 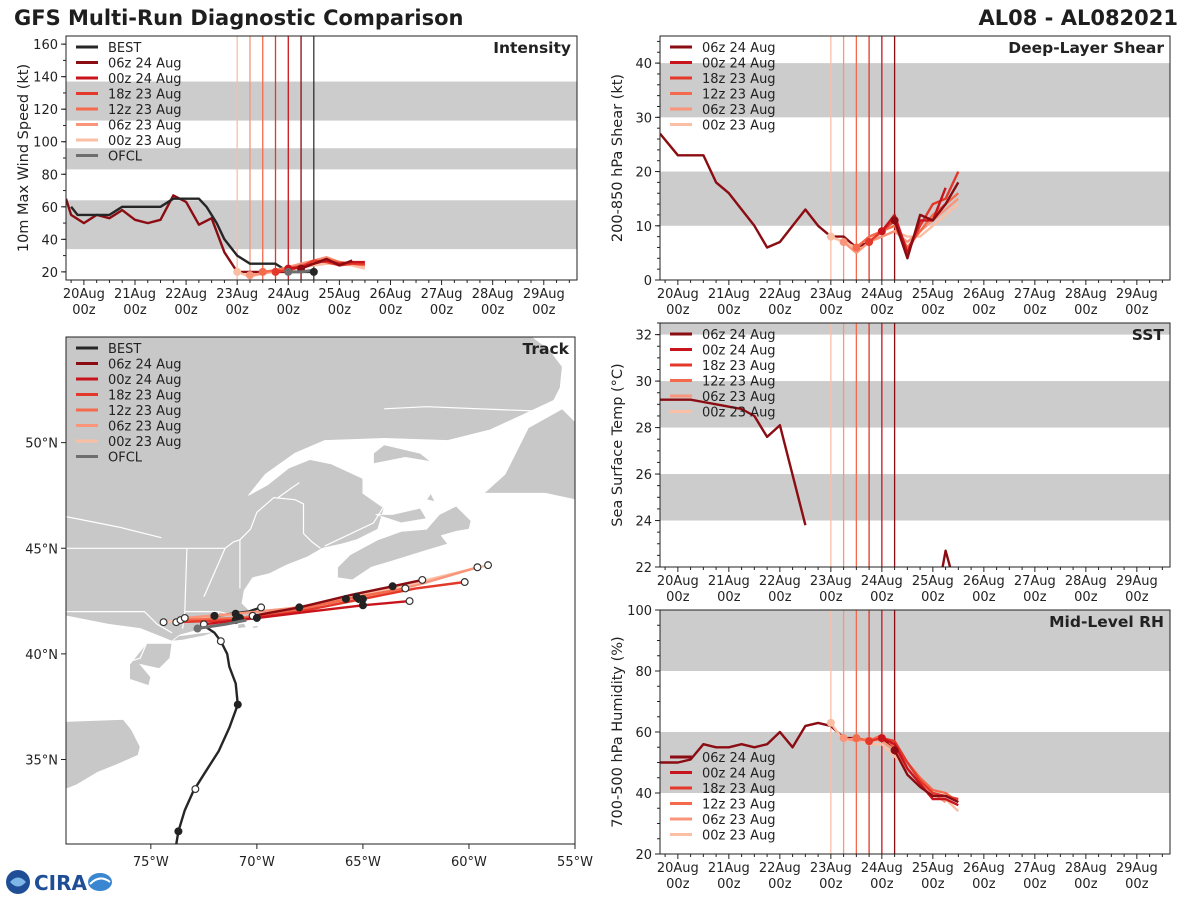 I want to click on x-tick-label: 70°W, so click(x=257, y=862).